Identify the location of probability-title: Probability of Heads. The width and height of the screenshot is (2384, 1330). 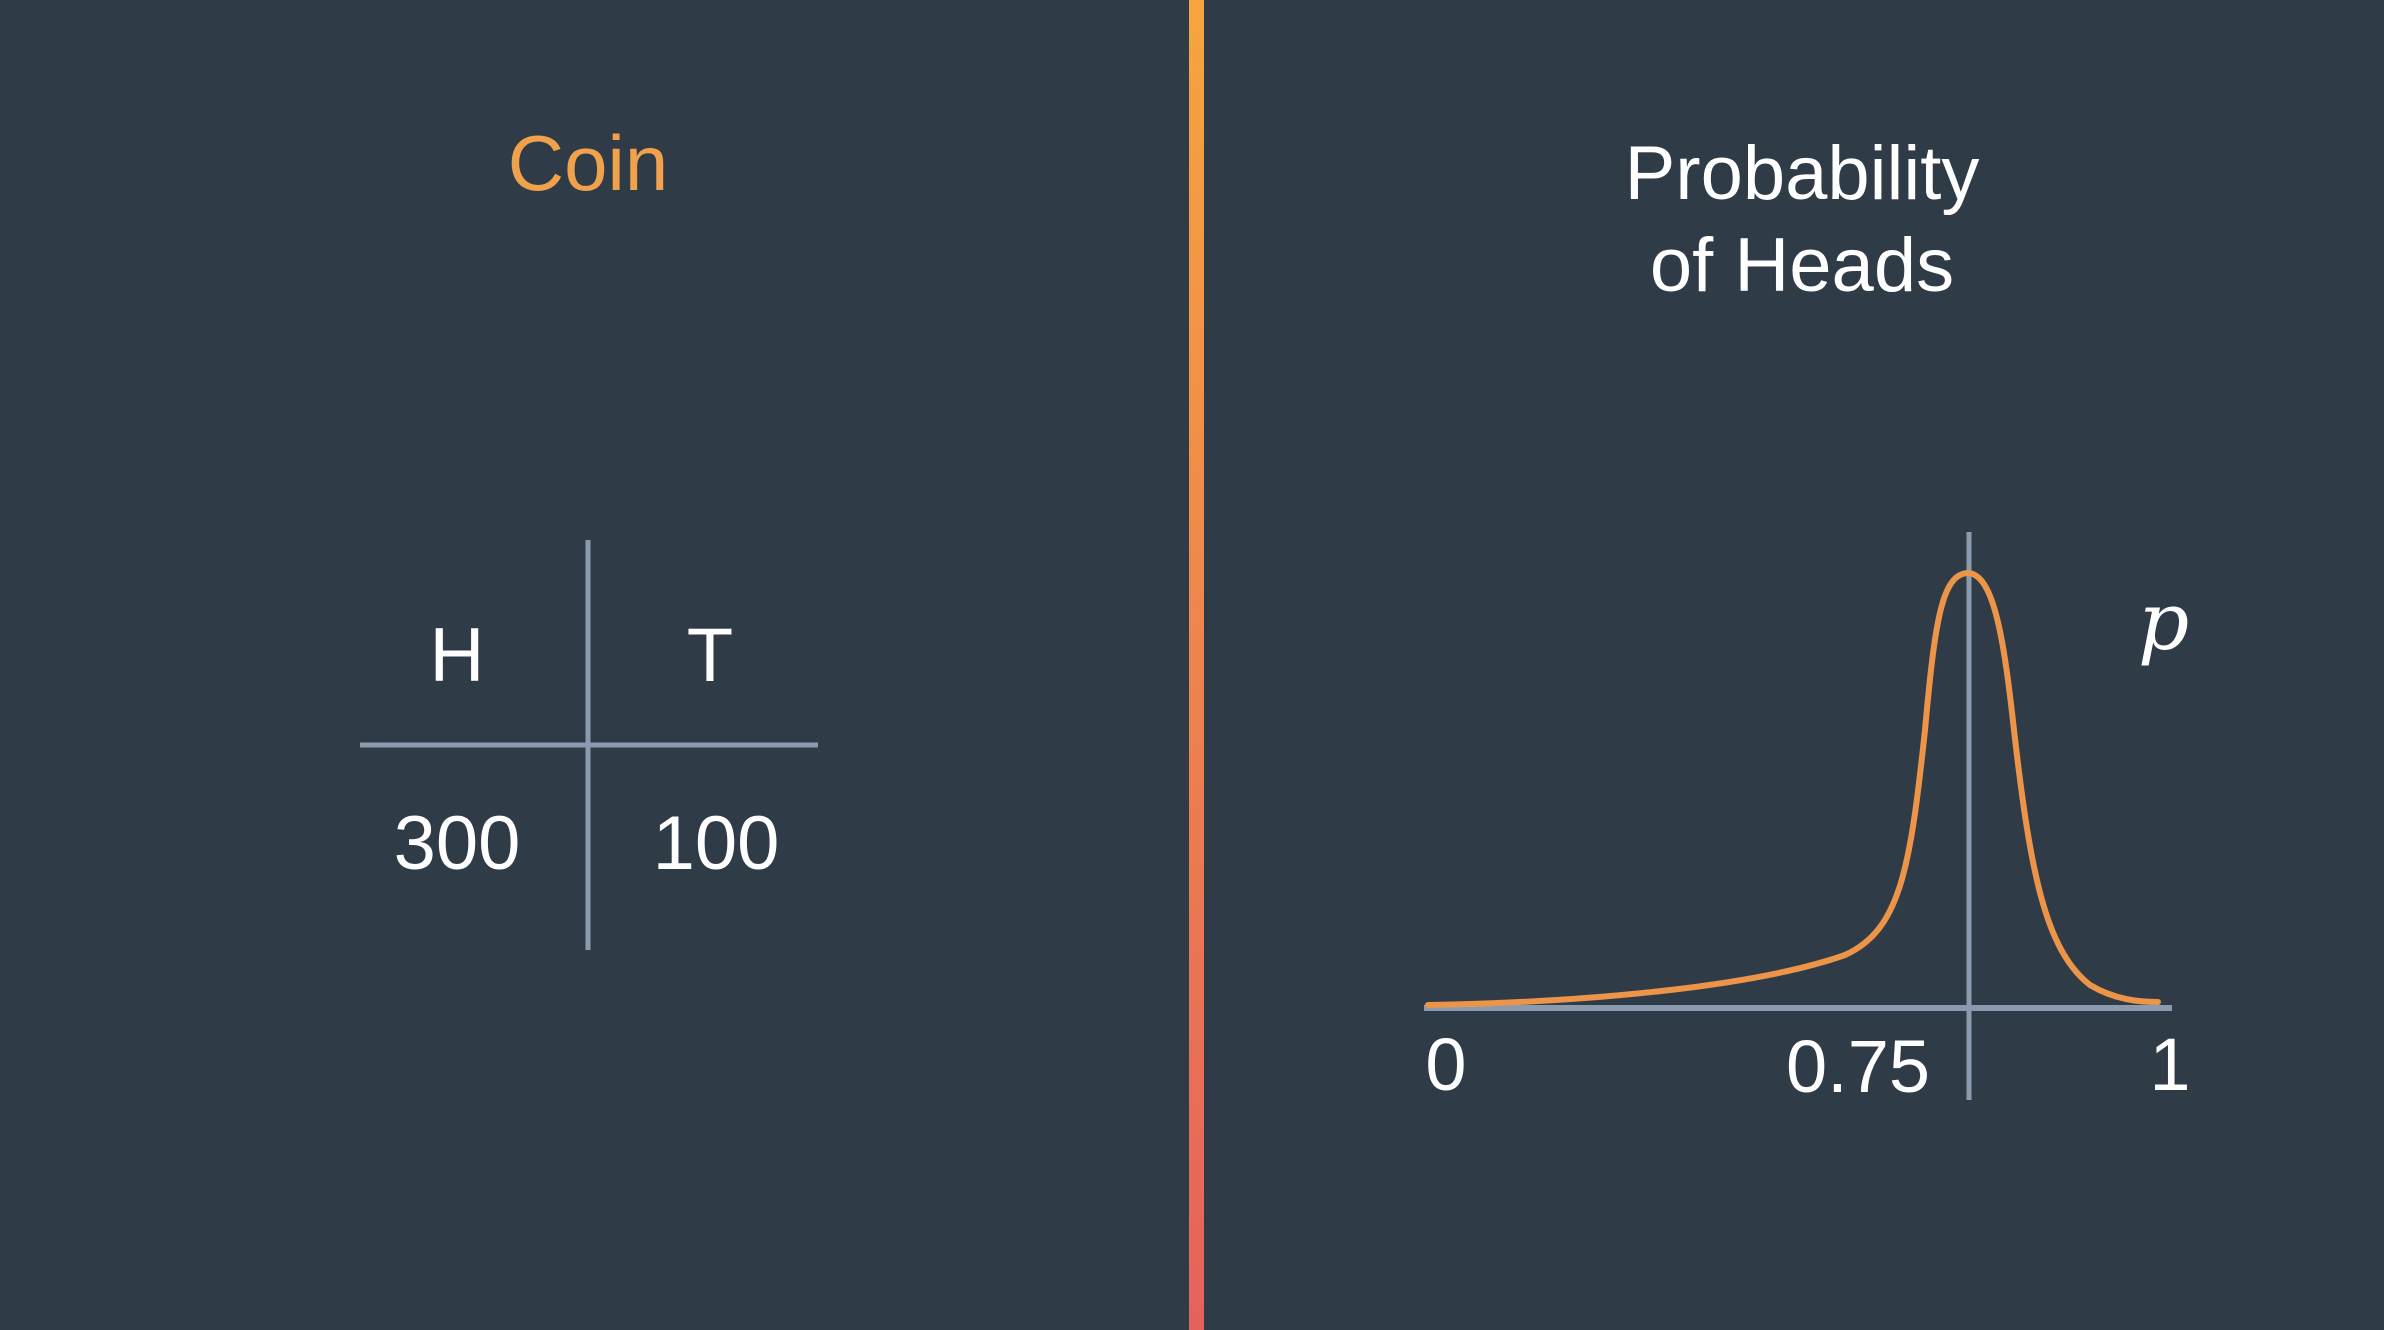
(1802, 220).